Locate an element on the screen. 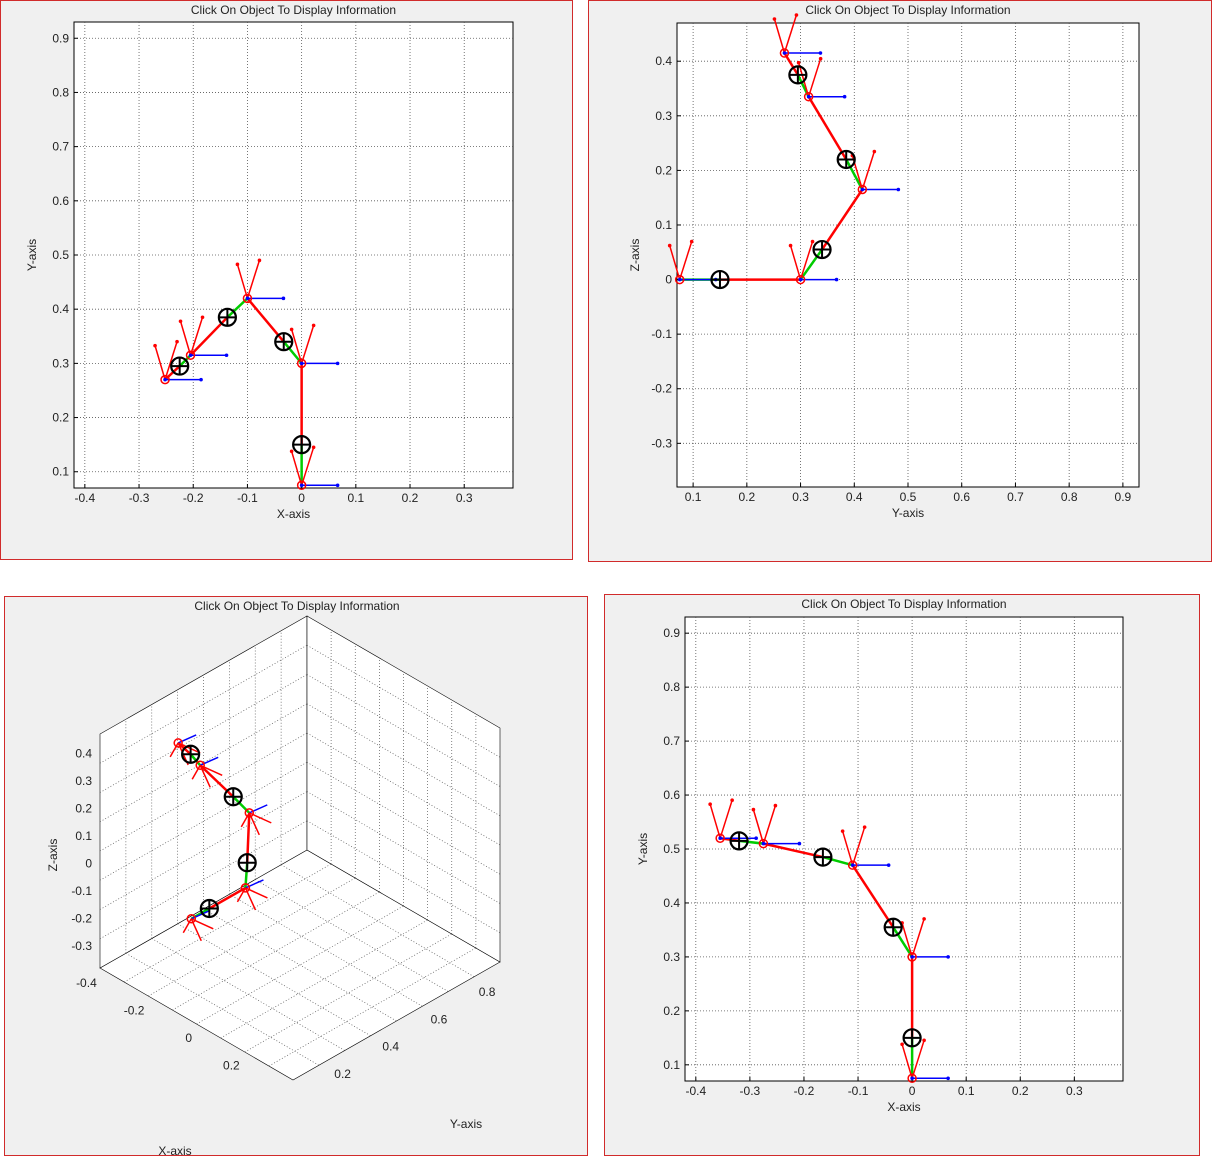 This screenshot has width=1226, height=1160. y-tick-label: 0.3 is located at coordinates (60, 363).